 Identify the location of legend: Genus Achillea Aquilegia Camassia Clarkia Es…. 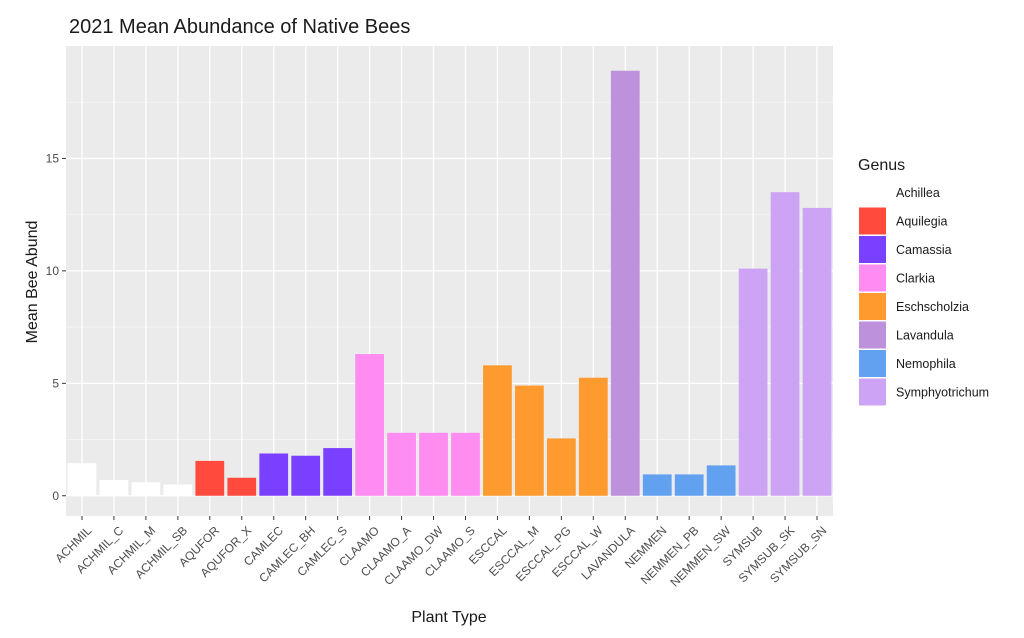
(923, 281).